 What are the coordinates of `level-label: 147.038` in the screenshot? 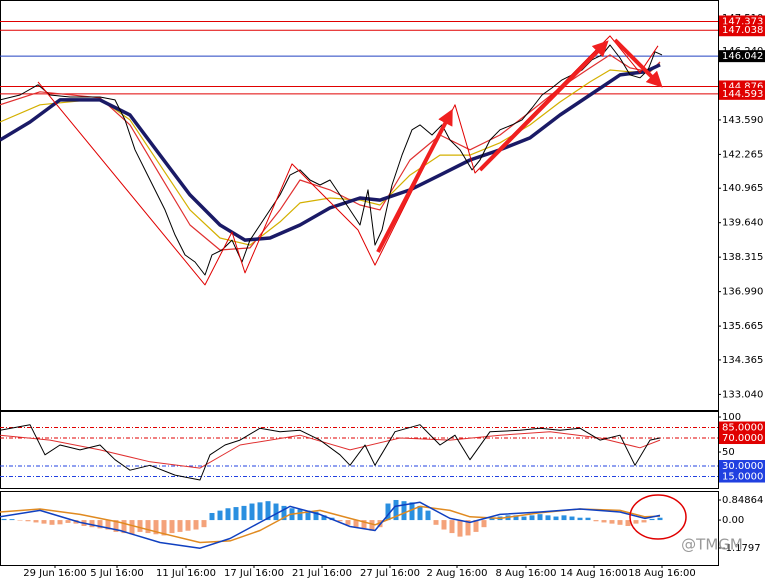 It's located at (742, 30).